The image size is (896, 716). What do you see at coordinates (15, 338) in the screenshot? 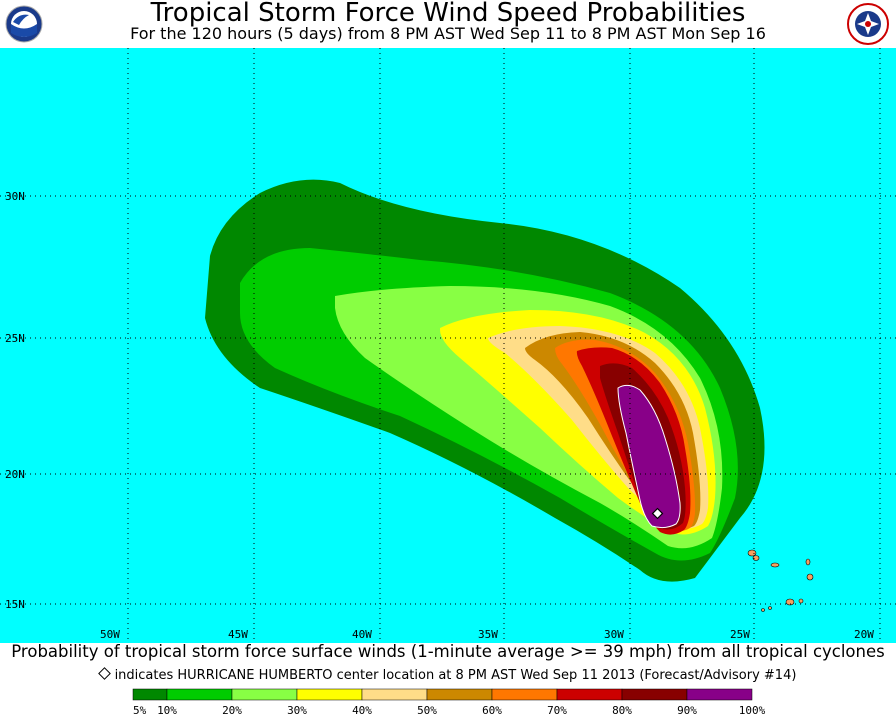
I see `lat-label: 25N` at bounding box center [15, 338].